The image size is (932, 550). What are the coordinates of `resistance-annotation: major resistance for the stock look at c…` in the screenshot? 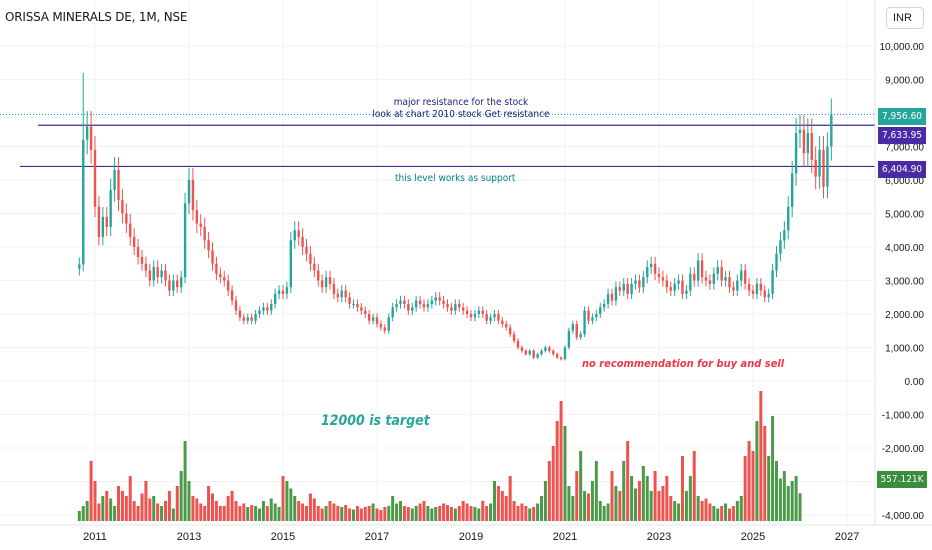 It's located at (461, 109).